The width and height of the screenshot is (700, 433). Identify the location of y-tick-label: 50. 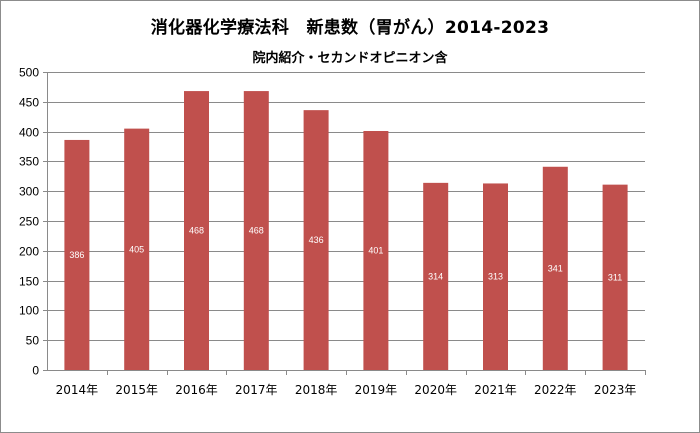
(33, 341).